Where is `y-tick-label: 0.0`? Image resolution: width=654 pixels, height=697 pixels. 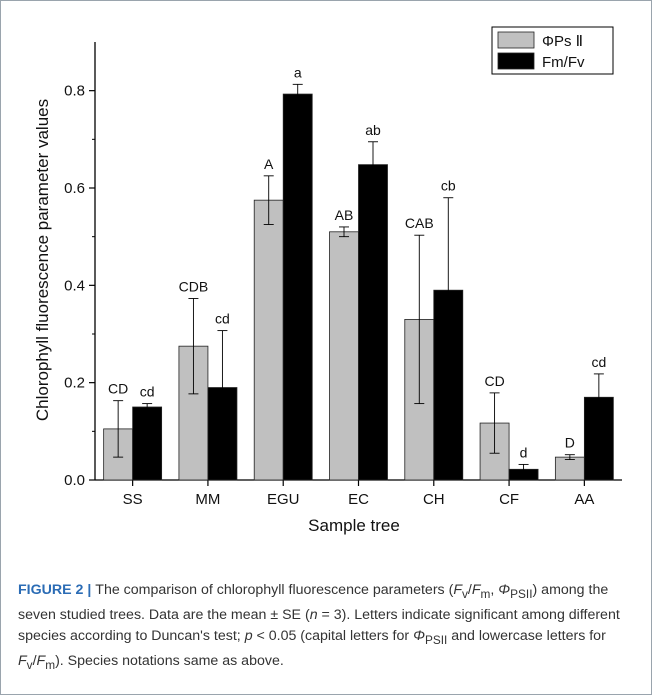 y-tick-label: 0.0 is located at coordinates (74, 480).